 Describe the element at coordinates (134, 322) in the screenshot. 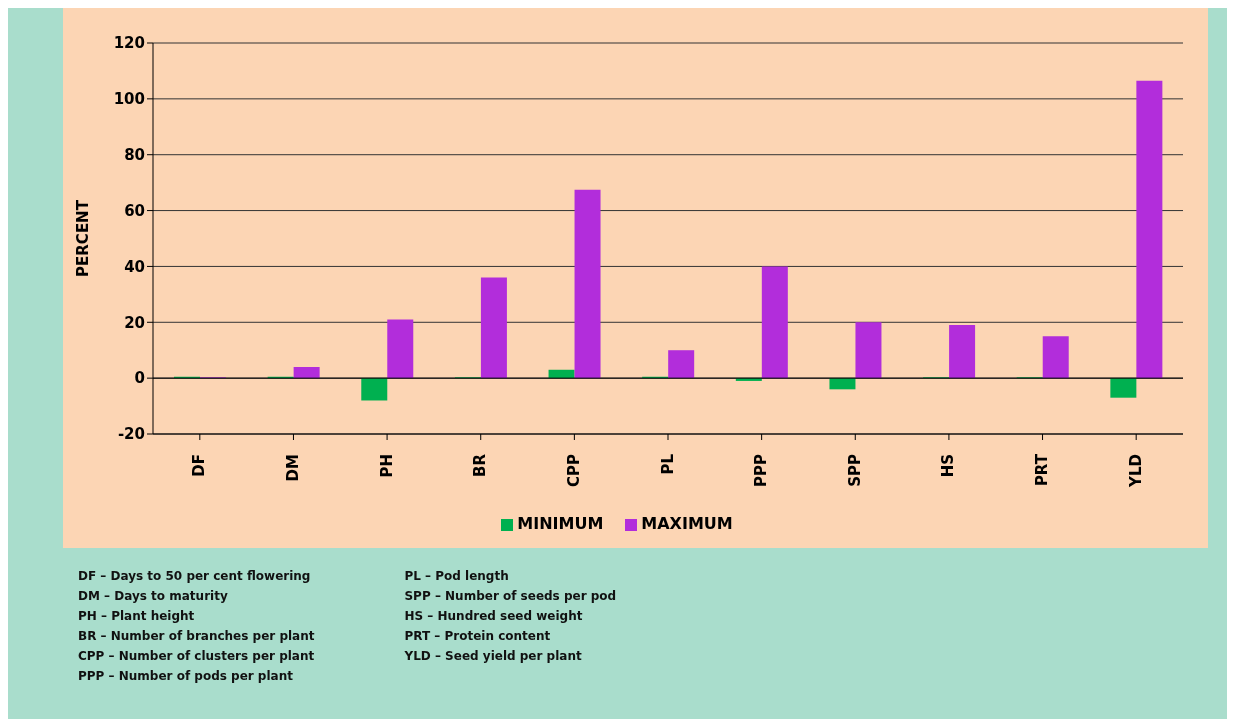

I see `y-tick-label: 20` at that location.